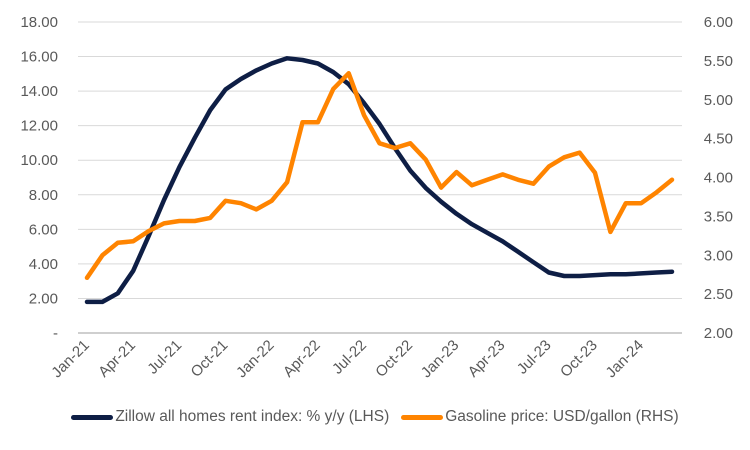 The width and height of the screenshot is (750, 450). I want to click on left-tick-label: 2.00, so click(43, 298).